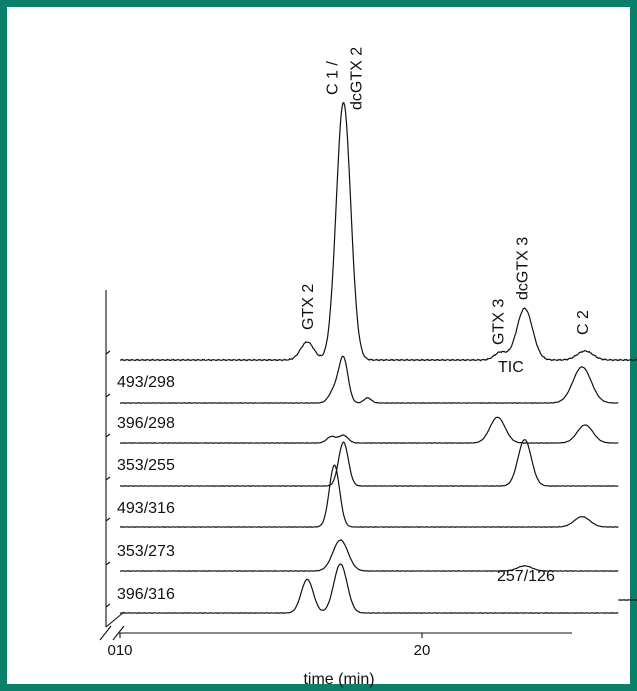  Describe the element at coordinates (422, 650) in the screenshot. I see `x-tick-label: 20` at that location.